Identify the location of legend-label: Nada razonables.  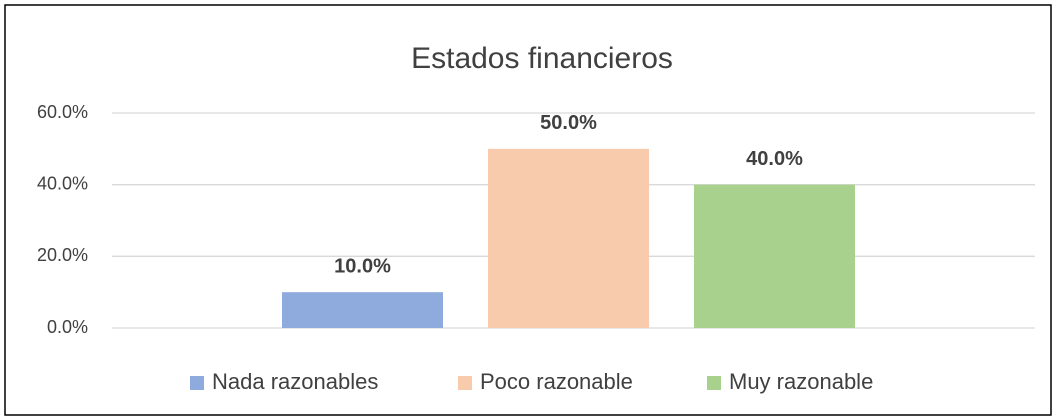
(295, 381).